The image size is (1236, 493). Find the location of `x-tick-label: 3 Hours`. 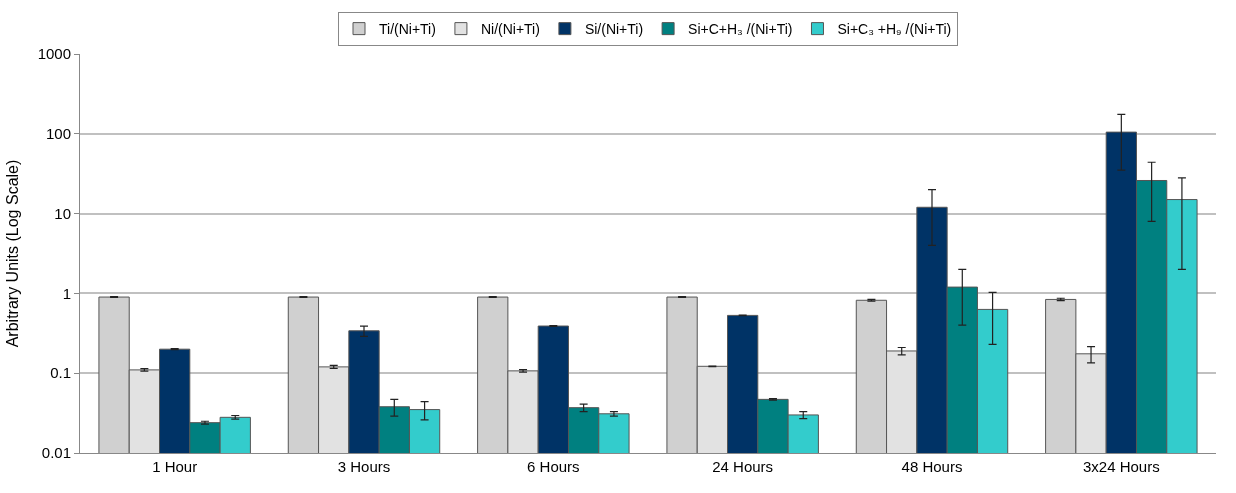

x-tick-label: 3 Hours is located at coordinates (364, 466).